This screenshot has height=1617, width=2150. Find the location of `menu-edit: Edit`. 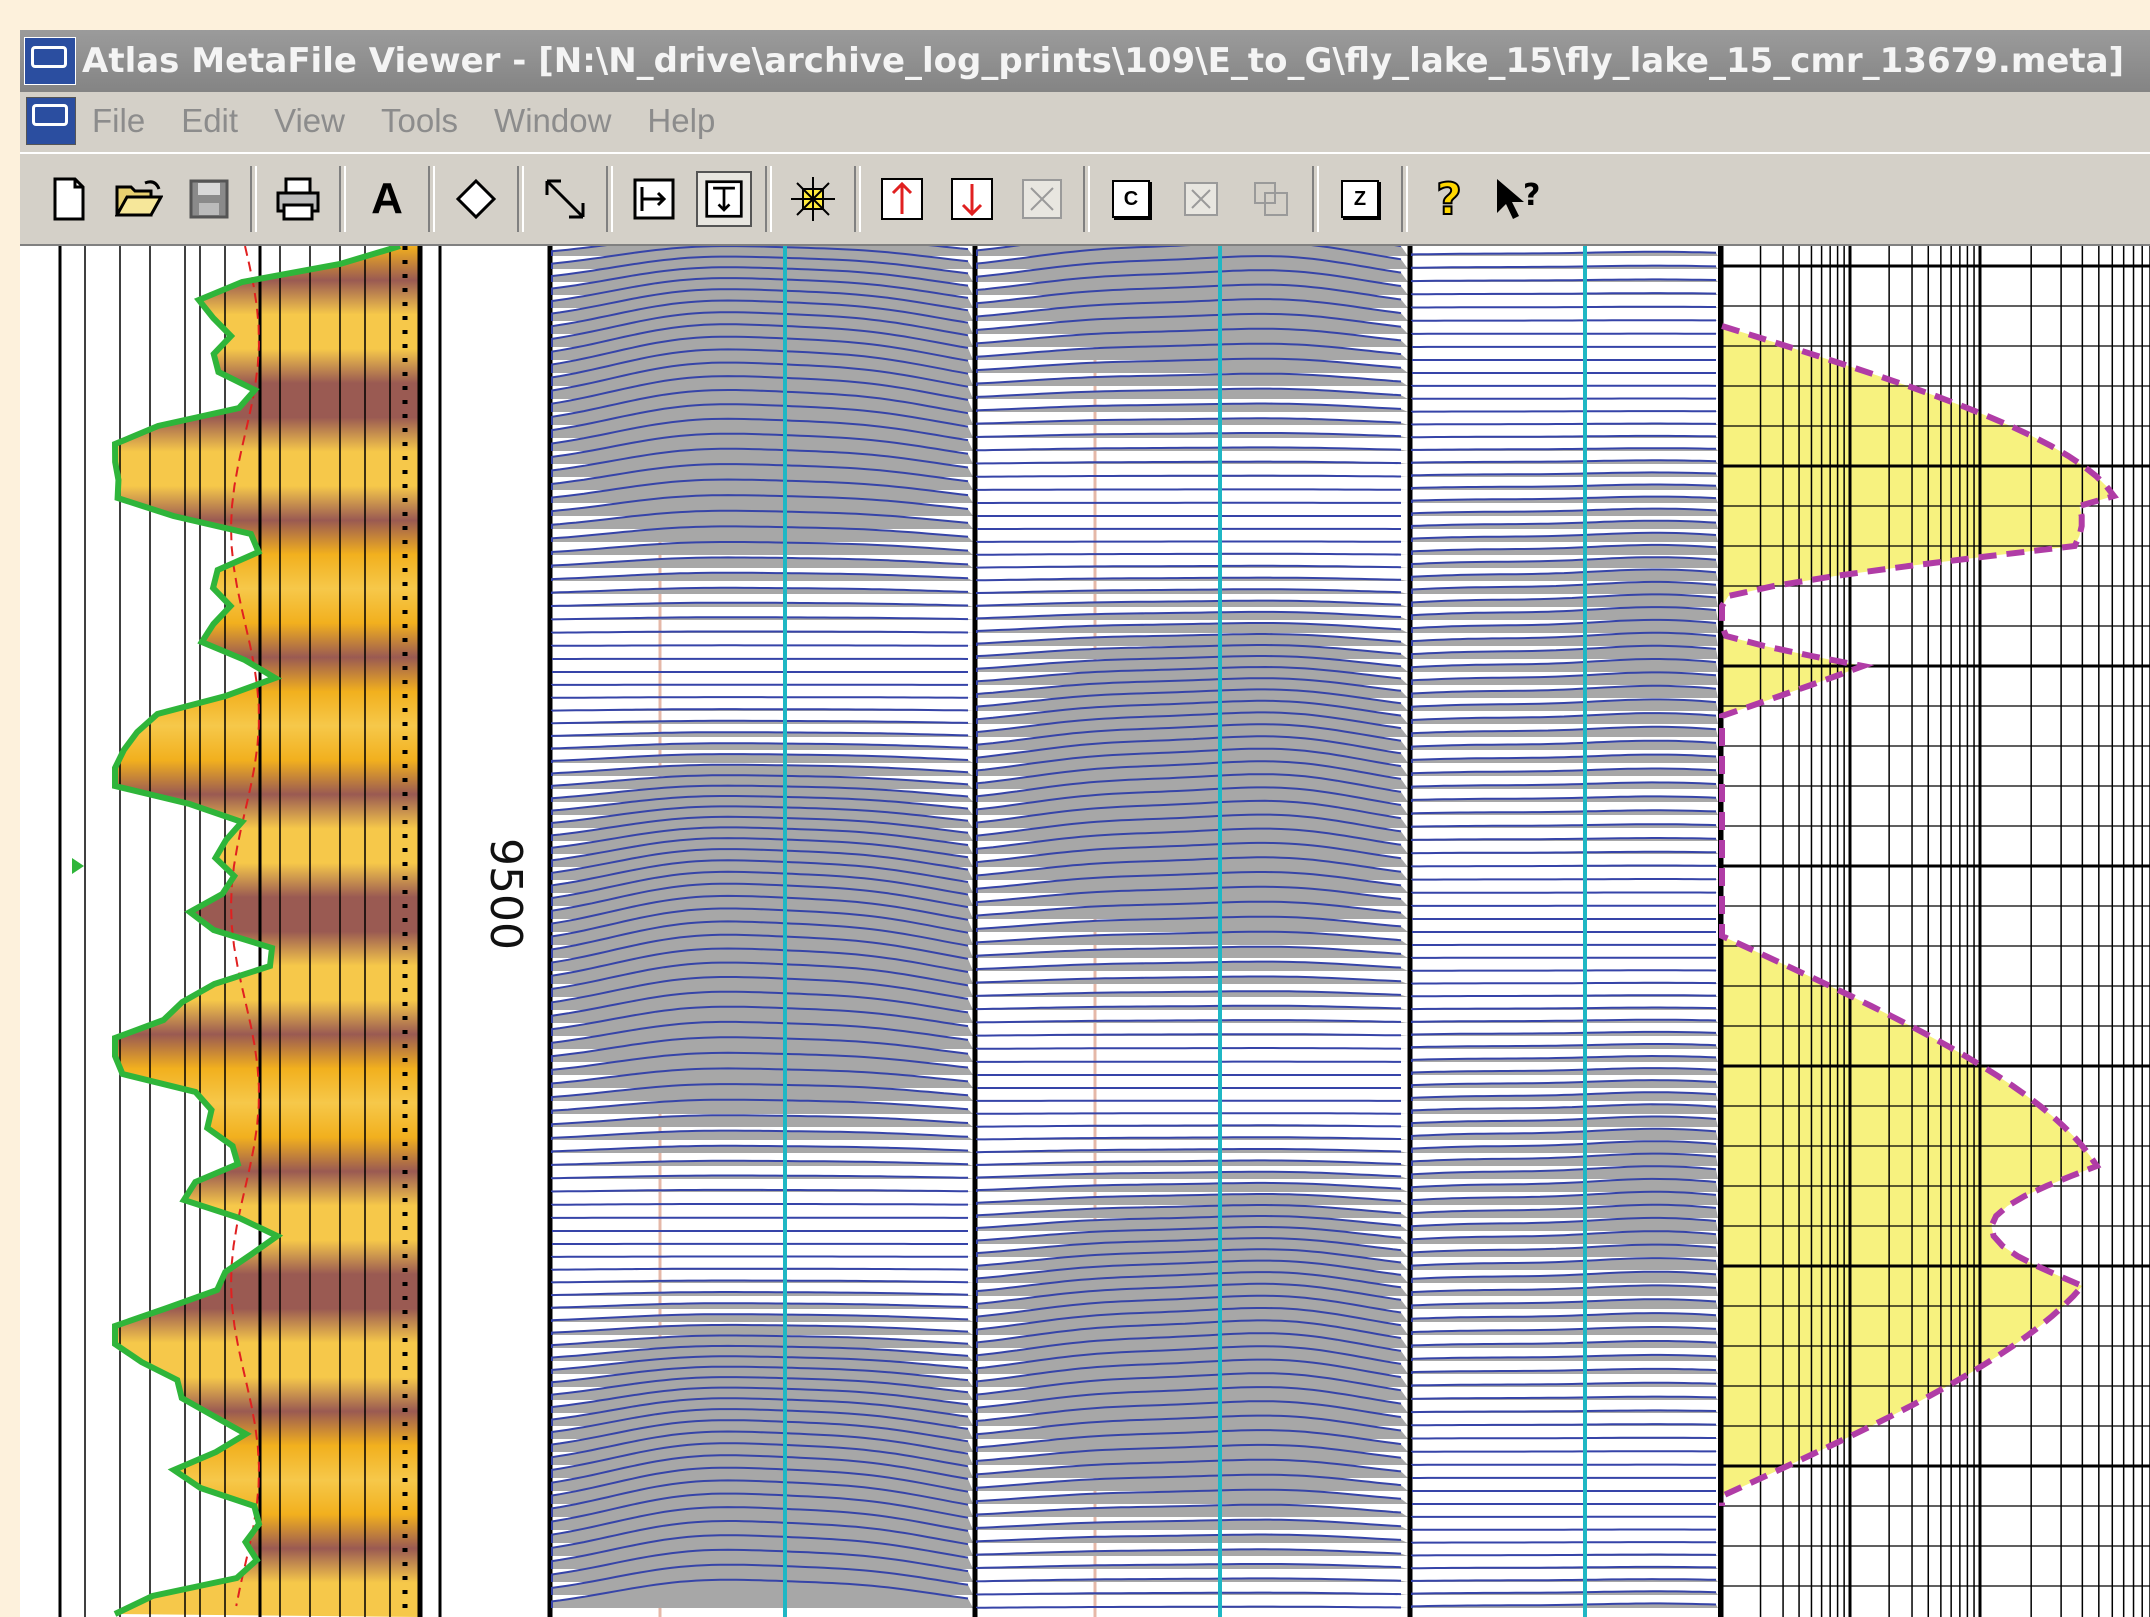

menu-edit: Edit is located at coordinates (210, 120).